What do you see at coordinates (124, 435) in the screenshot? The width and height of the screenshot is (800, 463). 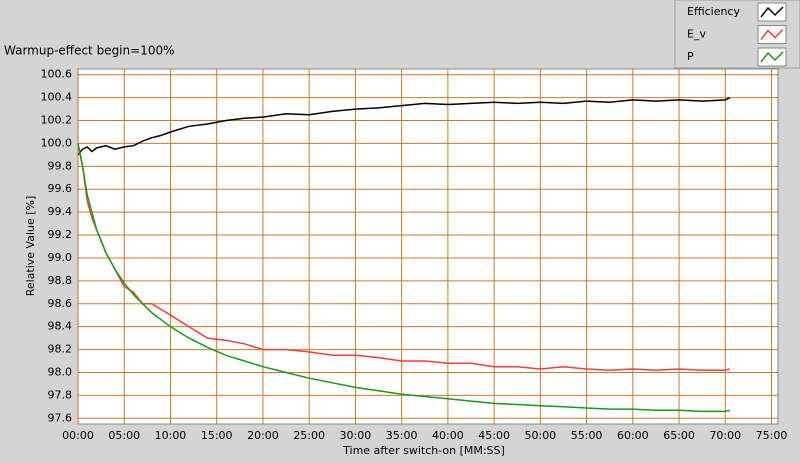 I see `x-tick-label: 05:00` at bounding box center [124, 435].